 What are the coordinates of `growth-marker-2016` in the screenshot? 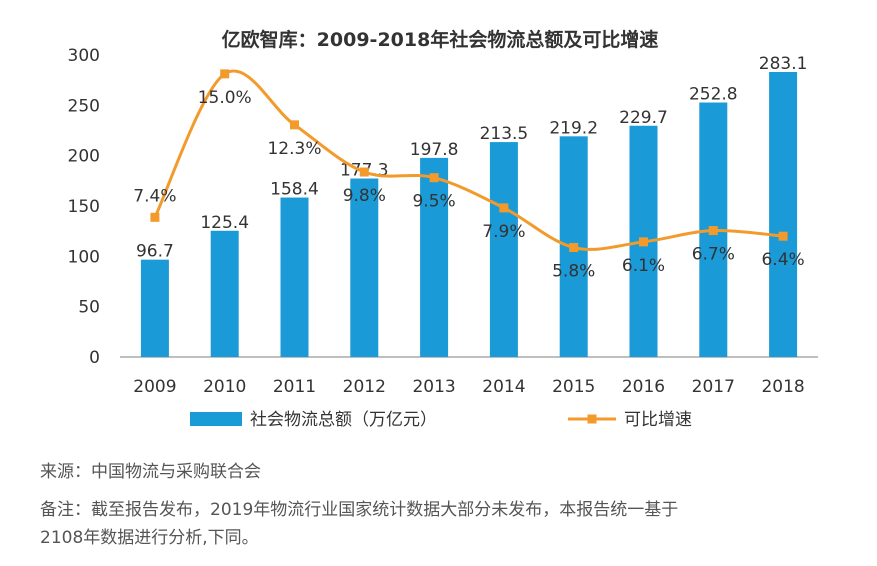 It's located at (643, 242).